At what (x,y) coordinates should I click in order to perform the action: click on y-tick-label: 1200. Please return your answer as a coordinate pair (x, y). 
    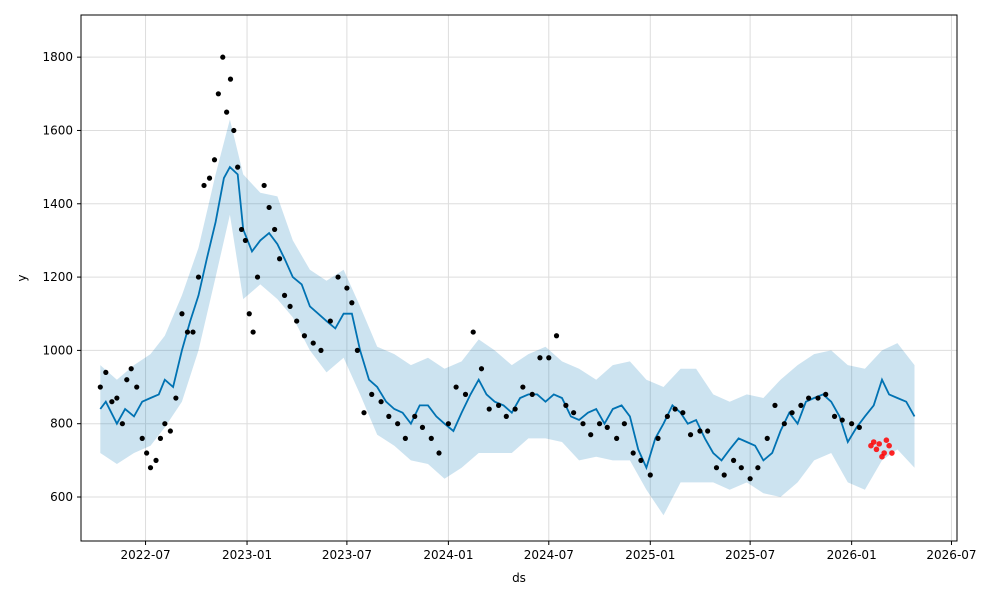
    Looking at the image, I should click on (57, 277).